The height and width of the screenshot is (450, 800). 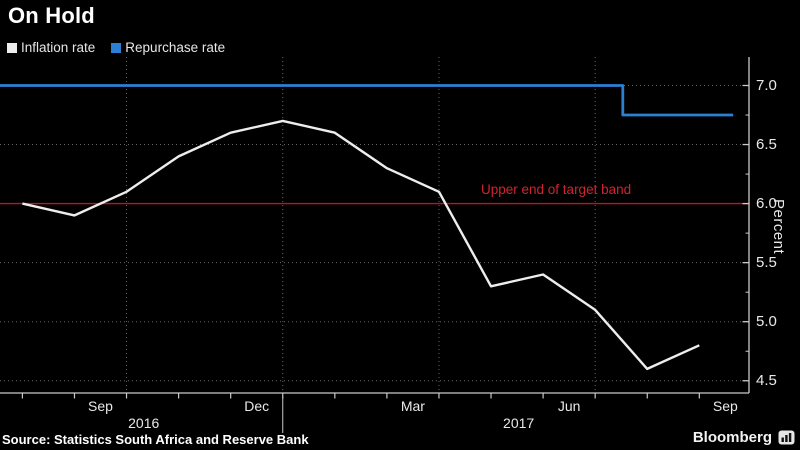 I want to click on legend-label: Inflation rate, so click(x=58, y=47).